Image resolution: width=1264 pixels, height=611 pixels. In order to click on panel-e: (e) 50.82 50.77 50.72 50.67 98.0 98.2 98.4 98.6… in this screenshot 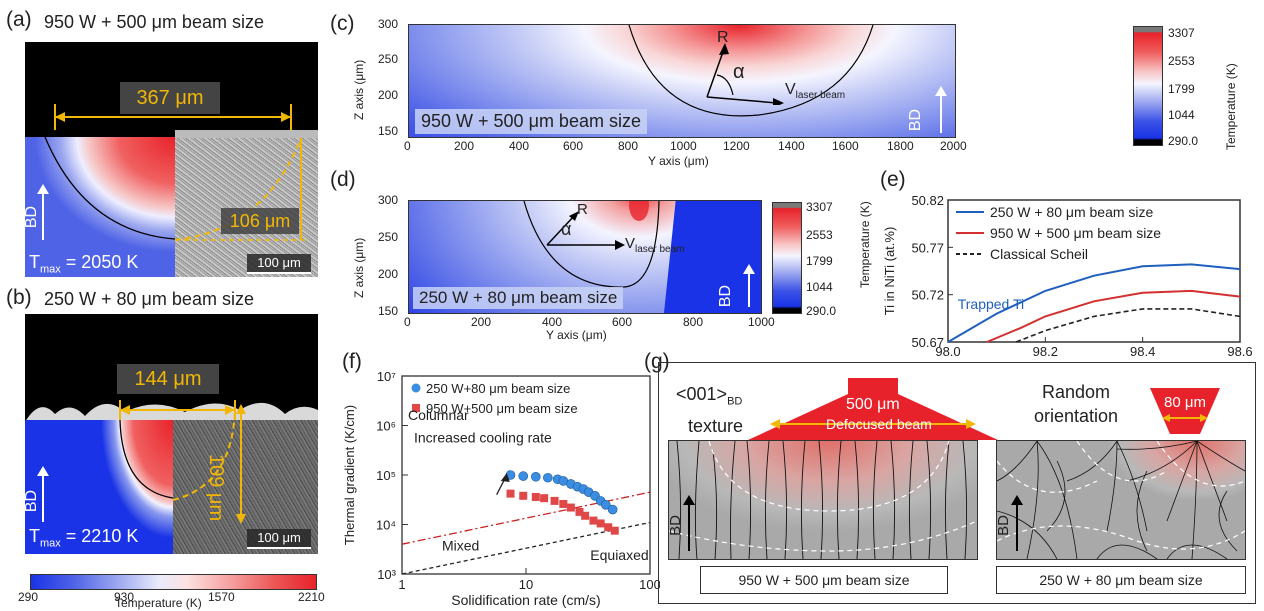, I will do `click(1072, 264)`.